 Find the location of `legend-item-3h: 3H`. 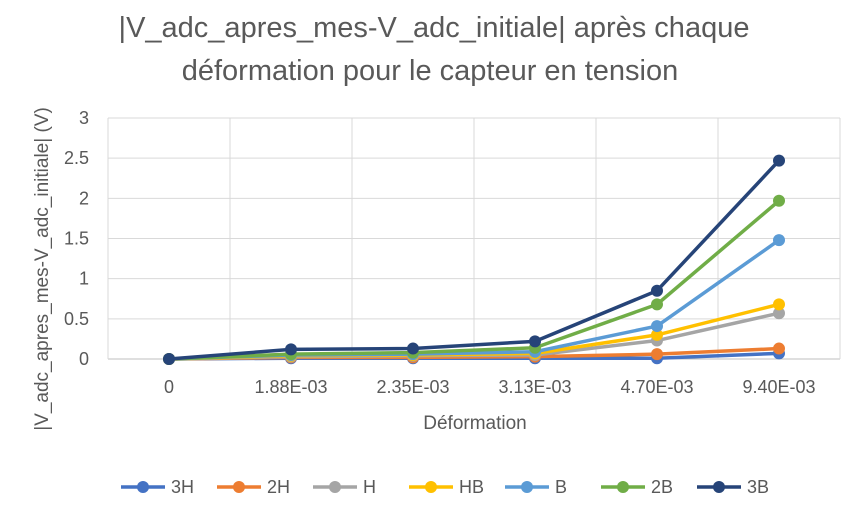

legend-item-3h: 3H is located at coordinates (157, 487).